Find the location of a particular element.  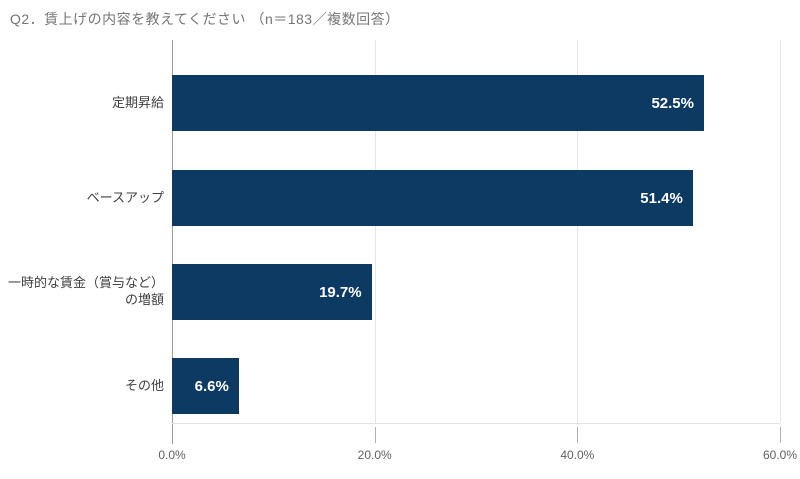

bar-3: 19.7% is located at coordinates (272, 292).